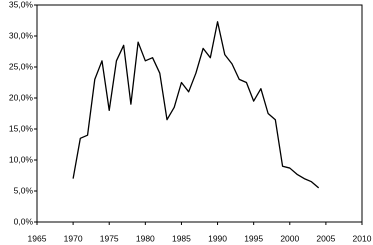 The image size is (373, 245). I want to click on x-tick-label: 1965, so click(37, 238).